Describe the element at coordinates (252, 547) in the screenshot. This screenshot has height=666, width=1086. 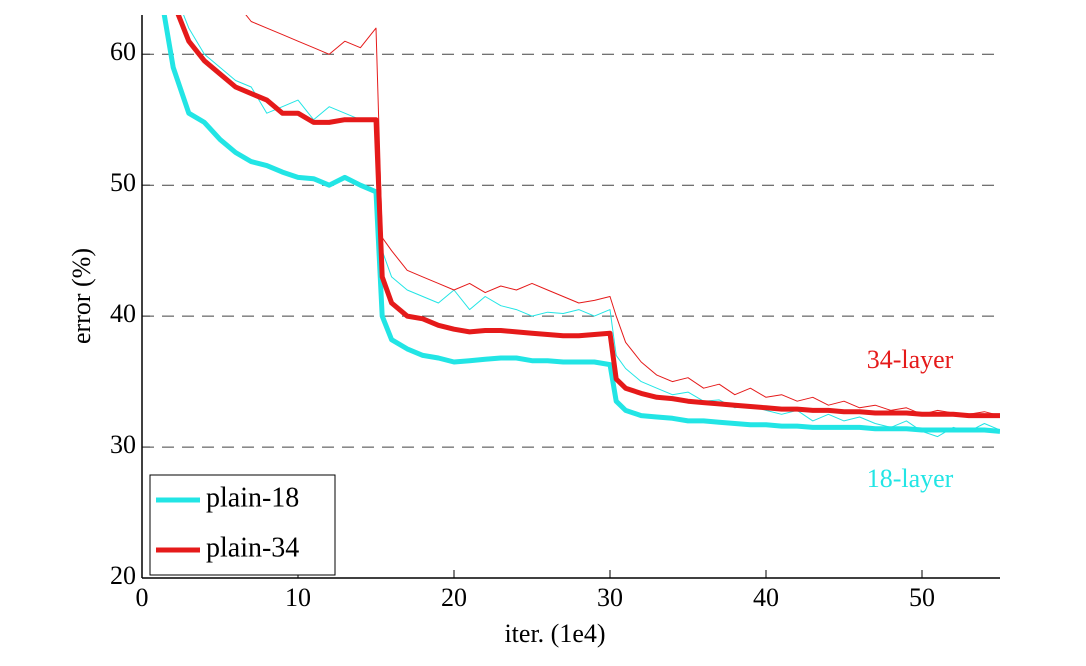
I see `legend-label: plain-34` at that location.